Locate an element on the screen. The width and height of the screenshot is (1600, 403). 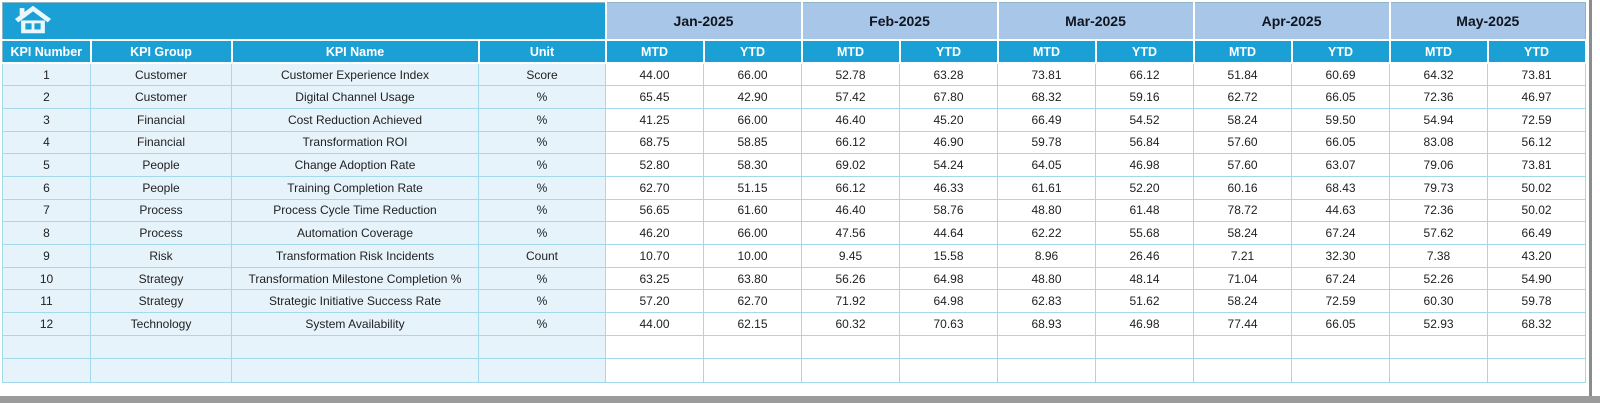
value-cell: 68.75 is located at coordinates (654, 142).